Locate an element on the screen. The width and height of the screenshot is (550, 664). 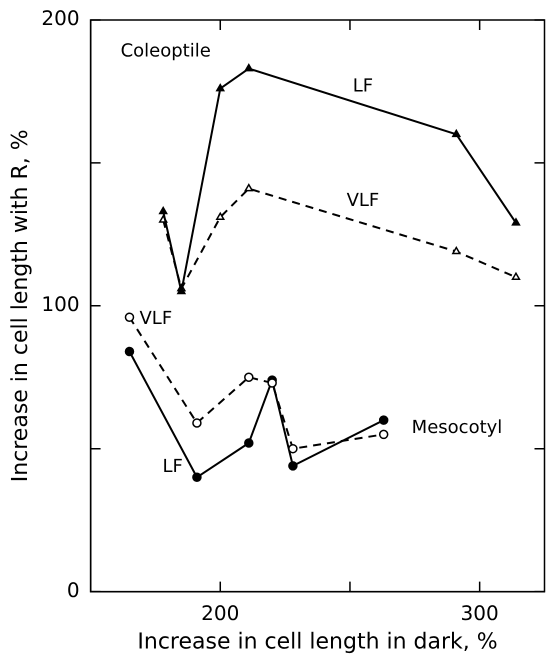
y-tick-label: 200 is located at coordinates (60, 18).